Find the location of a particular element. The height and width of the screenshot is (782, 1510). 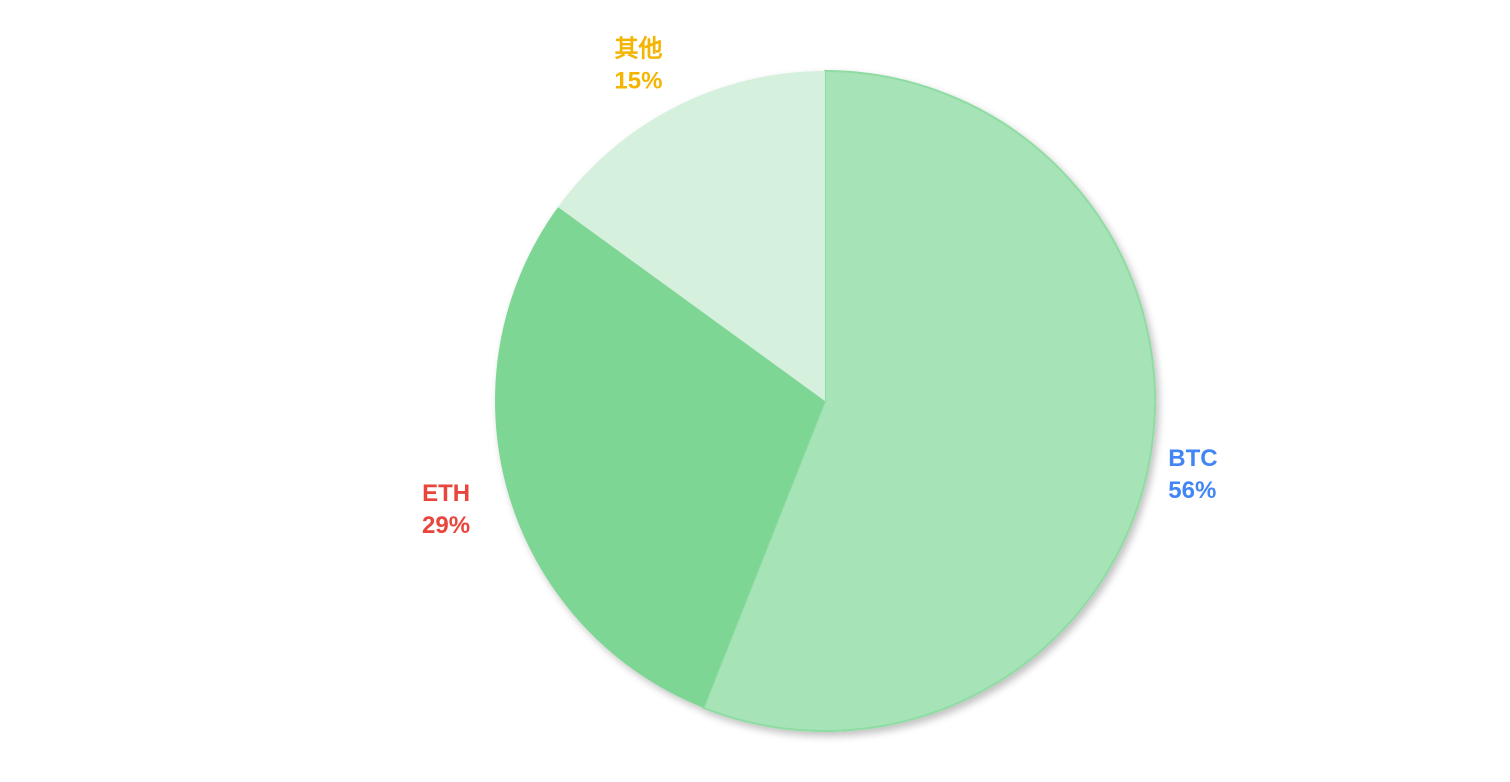

slice-label-2: 其他 is located at coordinates (638, 48).